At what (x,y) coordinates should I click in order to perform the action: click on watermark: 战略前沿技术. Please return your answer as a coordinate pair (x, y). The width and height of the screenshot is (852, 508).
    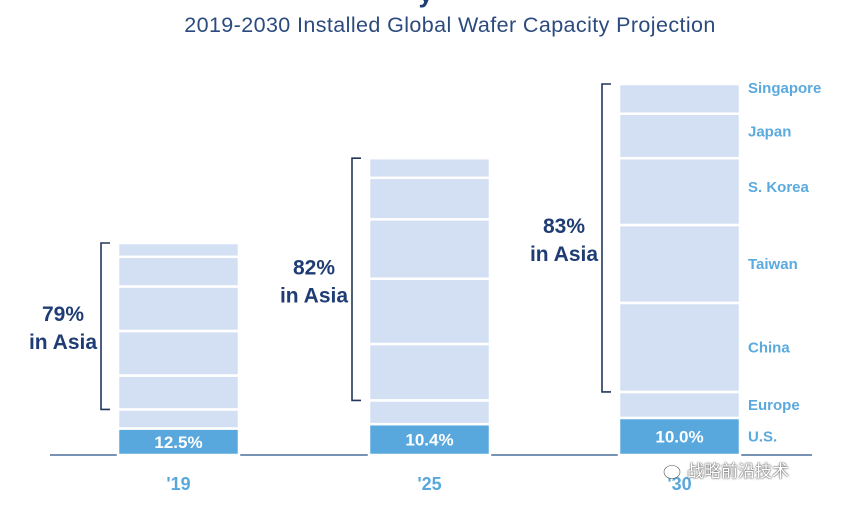
    Looking at the image, I should click on (722, 469).